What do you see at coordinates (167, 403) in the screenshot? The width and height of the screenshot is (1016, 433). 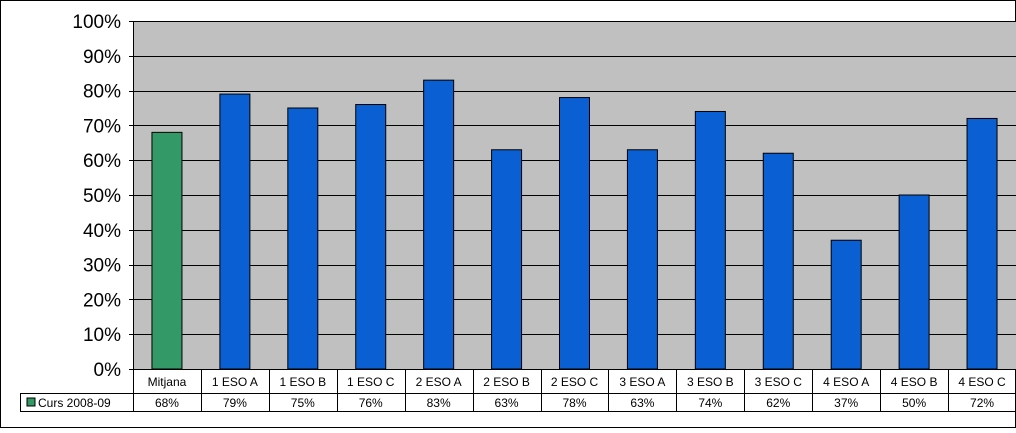 I see `data-label: 68%` at bounding box center [167, 403].